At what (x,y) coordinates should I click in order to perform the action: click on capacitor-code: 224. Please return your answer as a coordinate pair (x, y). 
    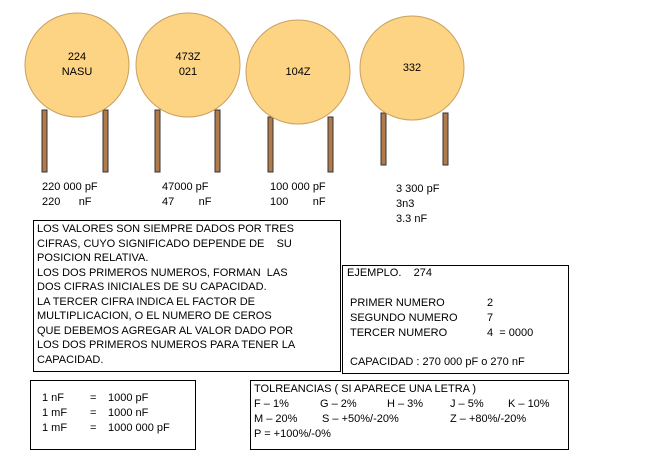
    Looking at the image, I should click on (77, 57).